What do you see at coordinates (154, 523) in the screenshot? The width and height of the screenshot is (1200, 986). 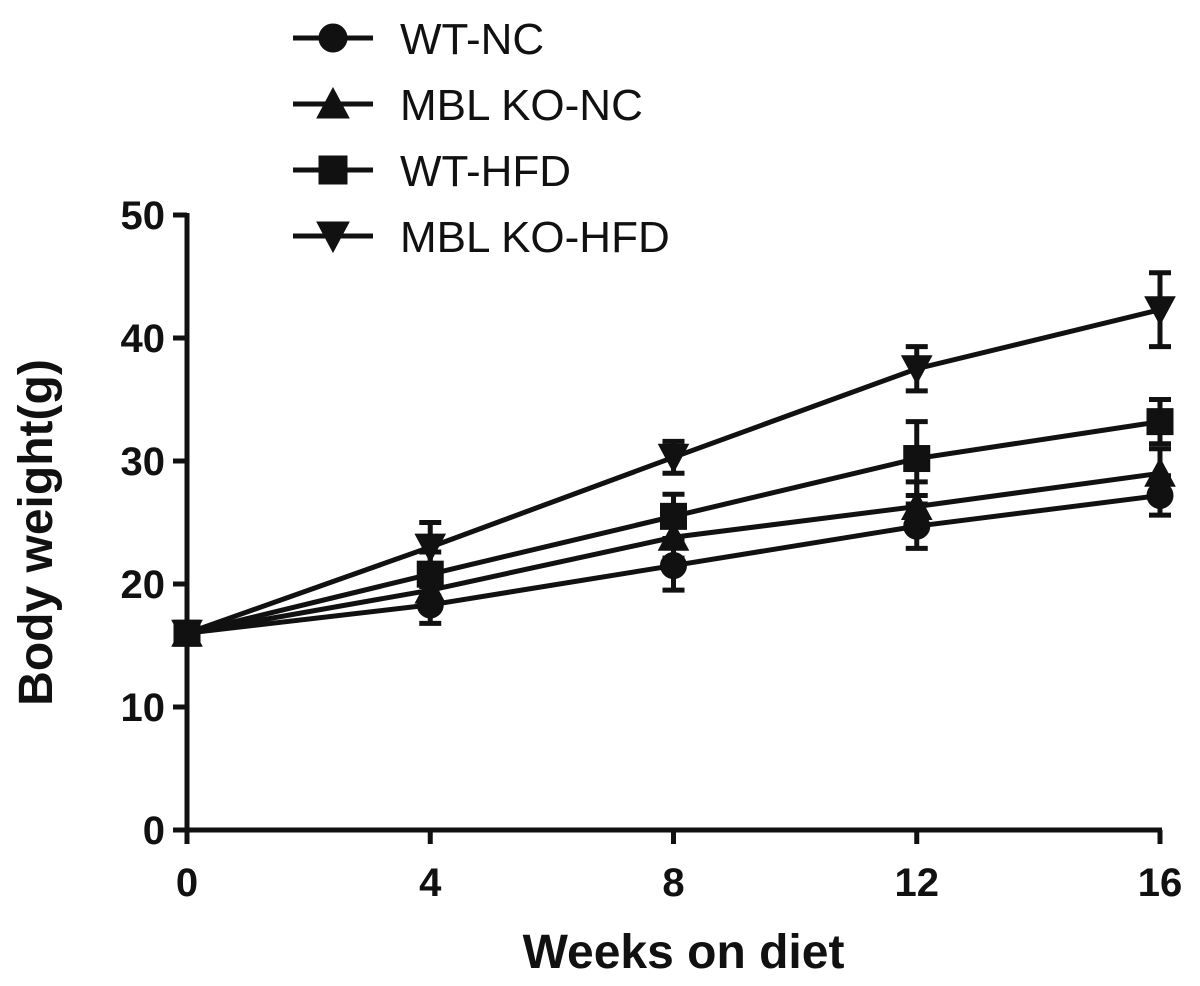 I see `y-ticks: 0 10 20 30 40 50` at bounding box center [154, 523].